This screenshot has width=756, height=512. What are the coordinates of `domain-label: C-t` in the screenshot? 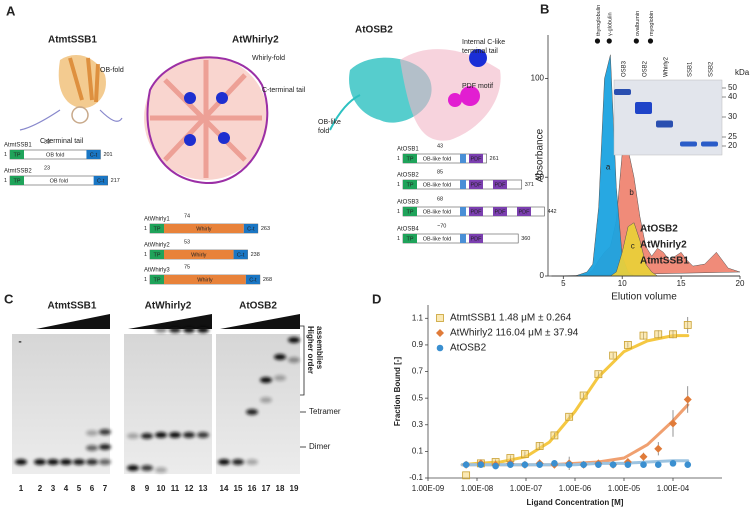 It's located at (253, 280).